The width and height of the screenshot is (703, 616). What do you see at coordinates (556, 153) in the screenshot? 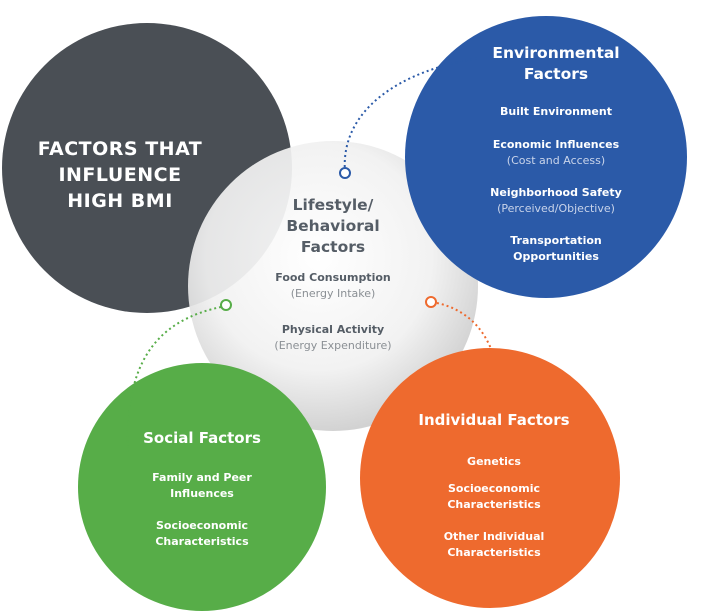
I see `environmental-item-economic: Economic Influences (Cost and Access)` at bounding box center [556, 153].